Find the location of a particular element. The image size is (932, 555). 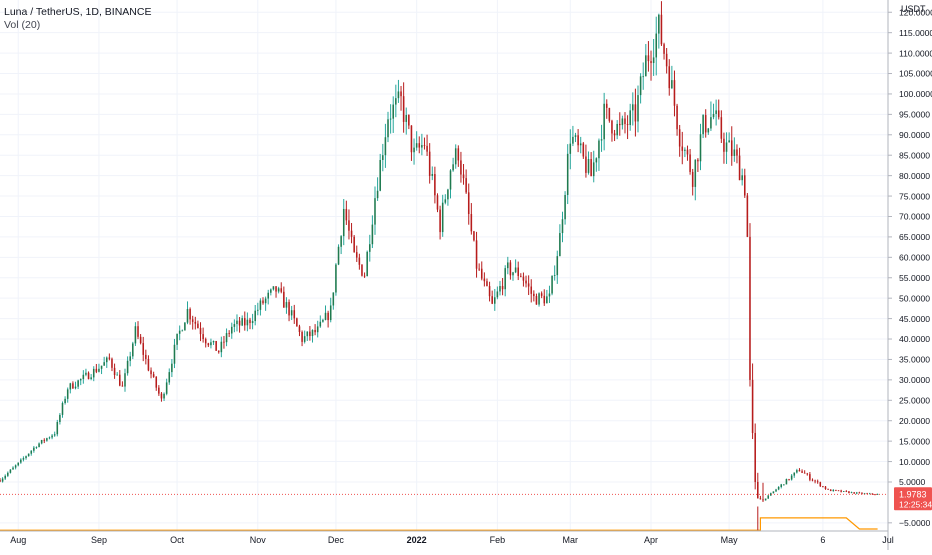

time-tick-label: Feb is located at coordinates (498, 540).